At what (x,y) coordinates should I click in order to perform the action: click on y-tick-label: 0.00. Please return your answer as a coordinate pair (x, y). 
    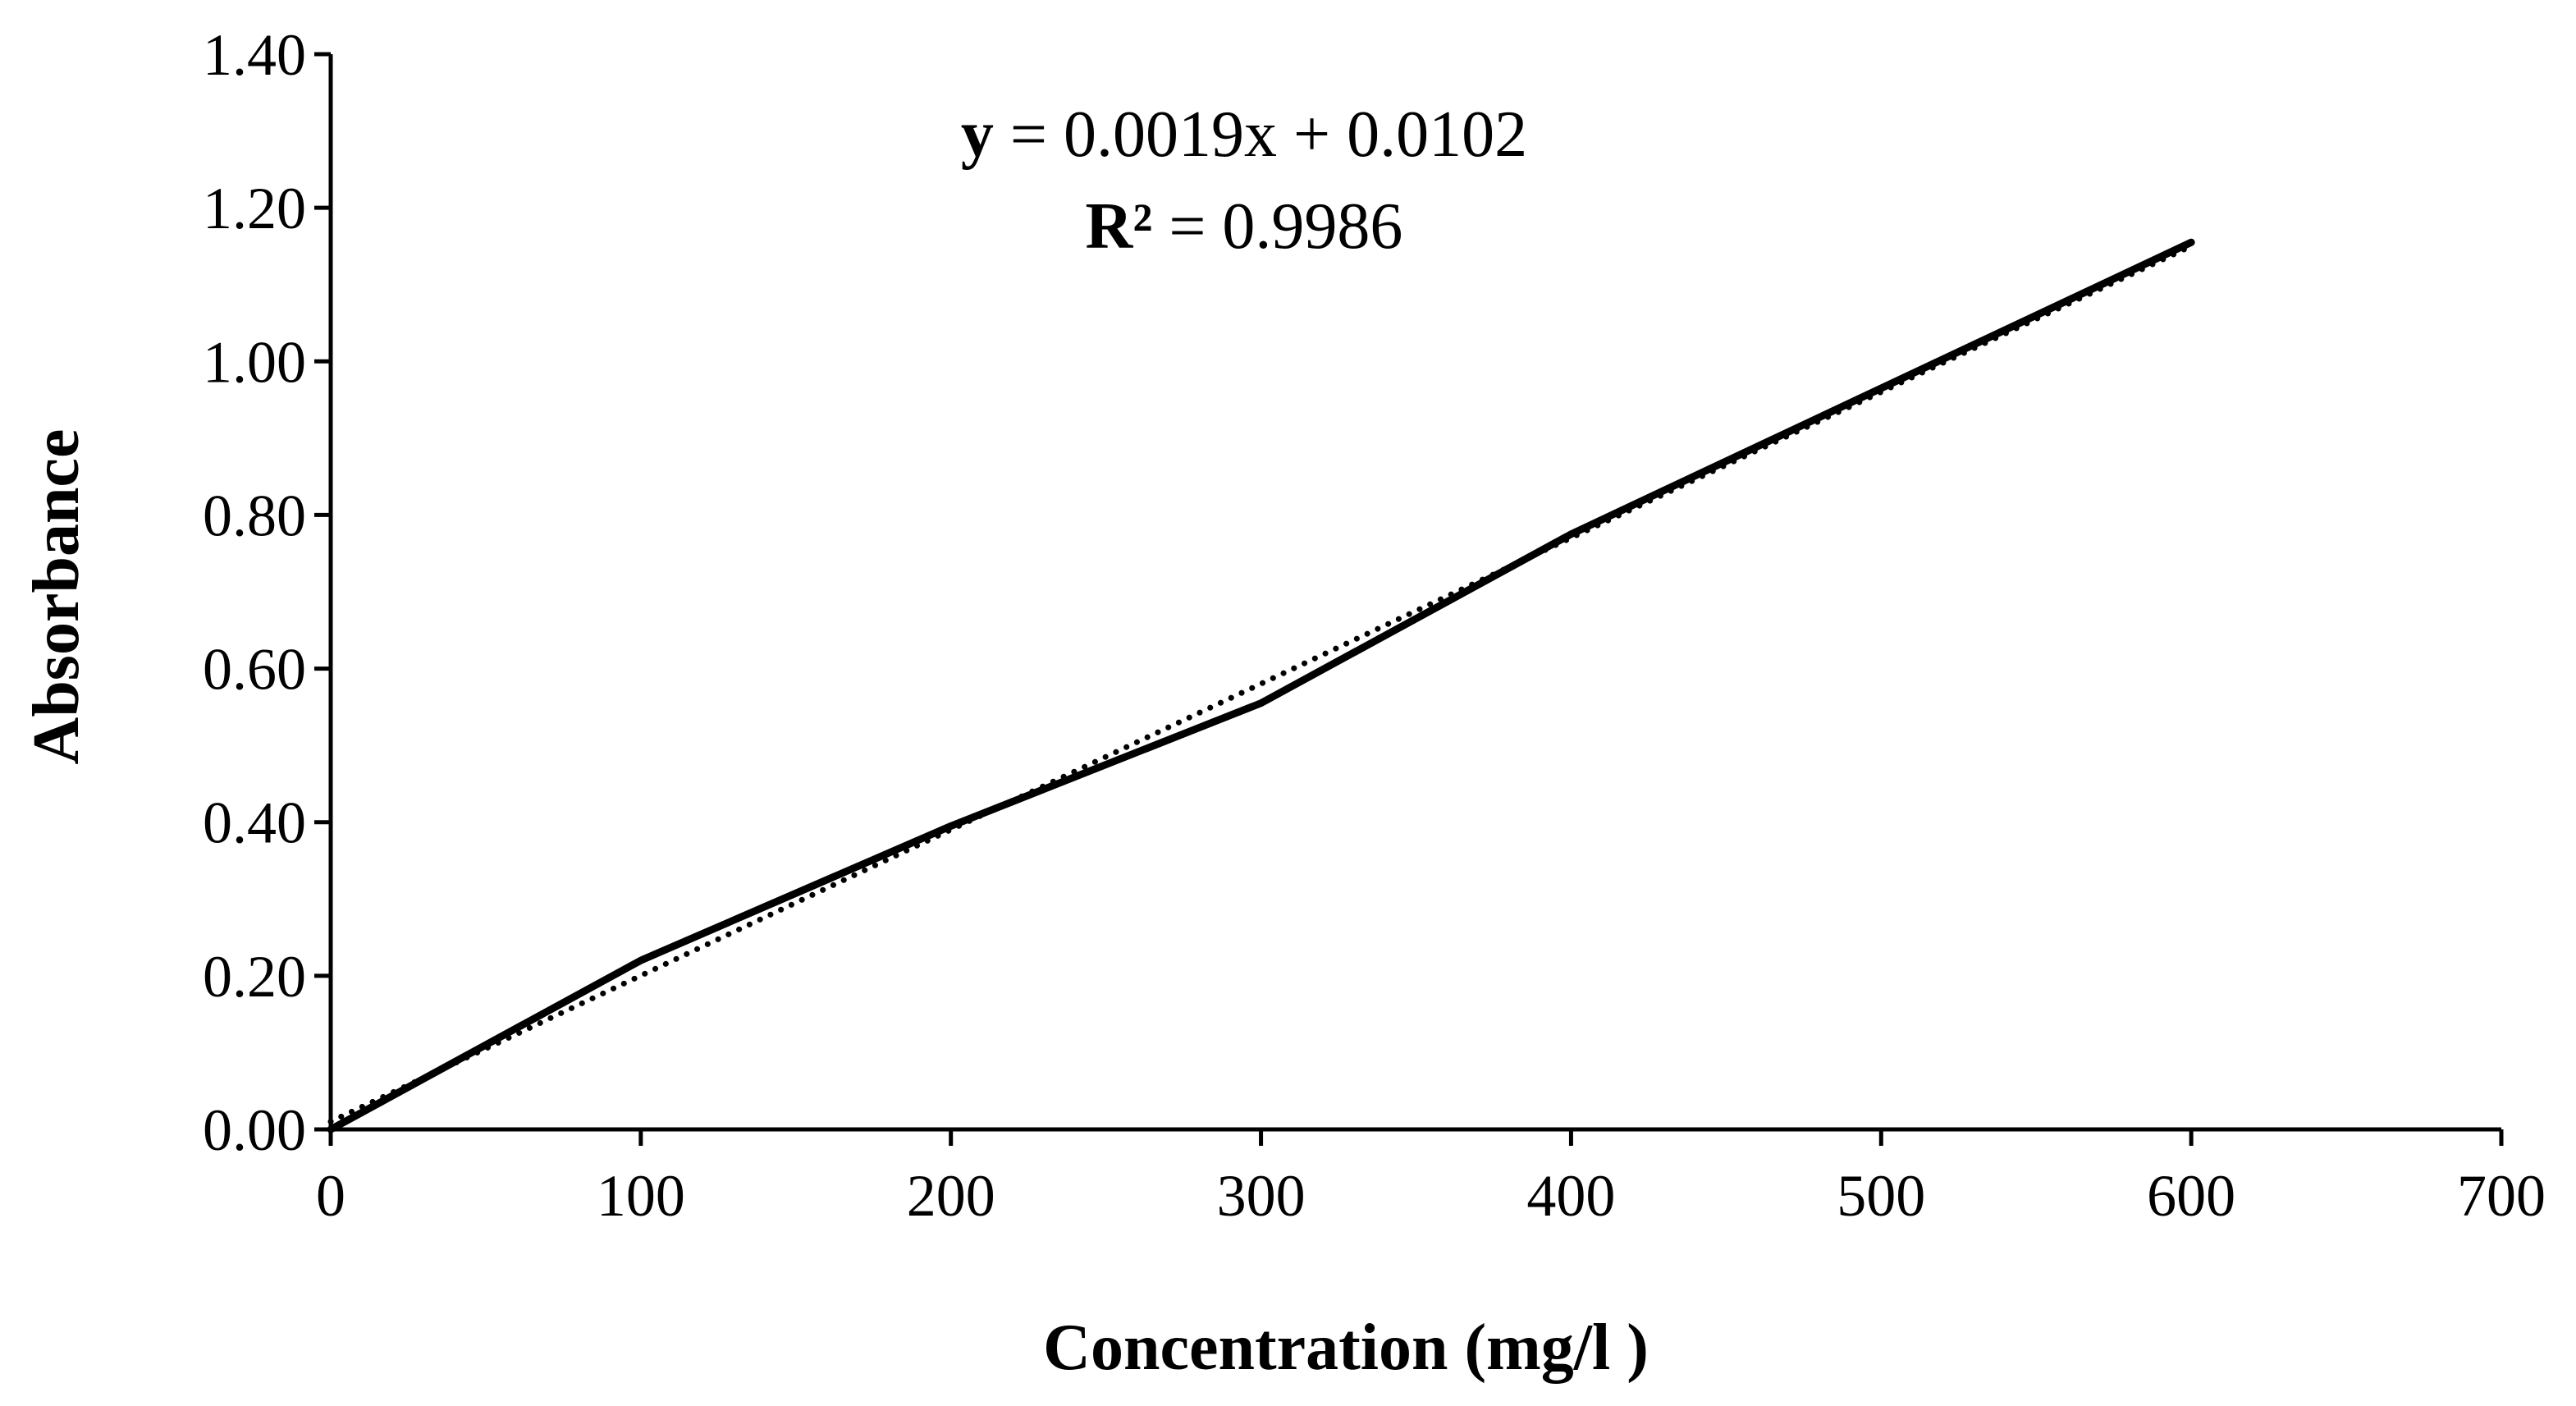
    Looking at the image, I should click on (254, 1130).